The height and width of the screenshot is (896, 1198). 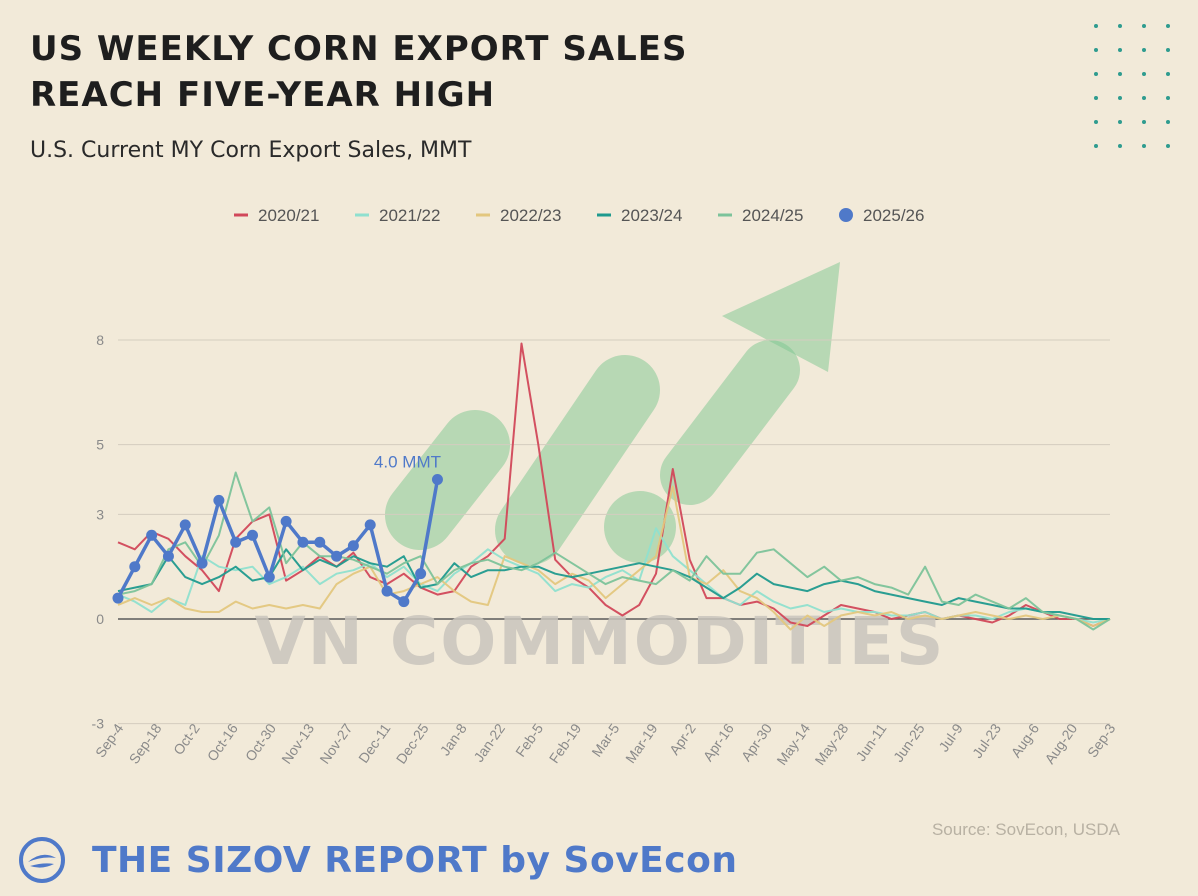 What do you see at coordinates (718, 742) in the screenshot?
I see `x-tick-label: Apr-16` at bounding box center [718, 742].